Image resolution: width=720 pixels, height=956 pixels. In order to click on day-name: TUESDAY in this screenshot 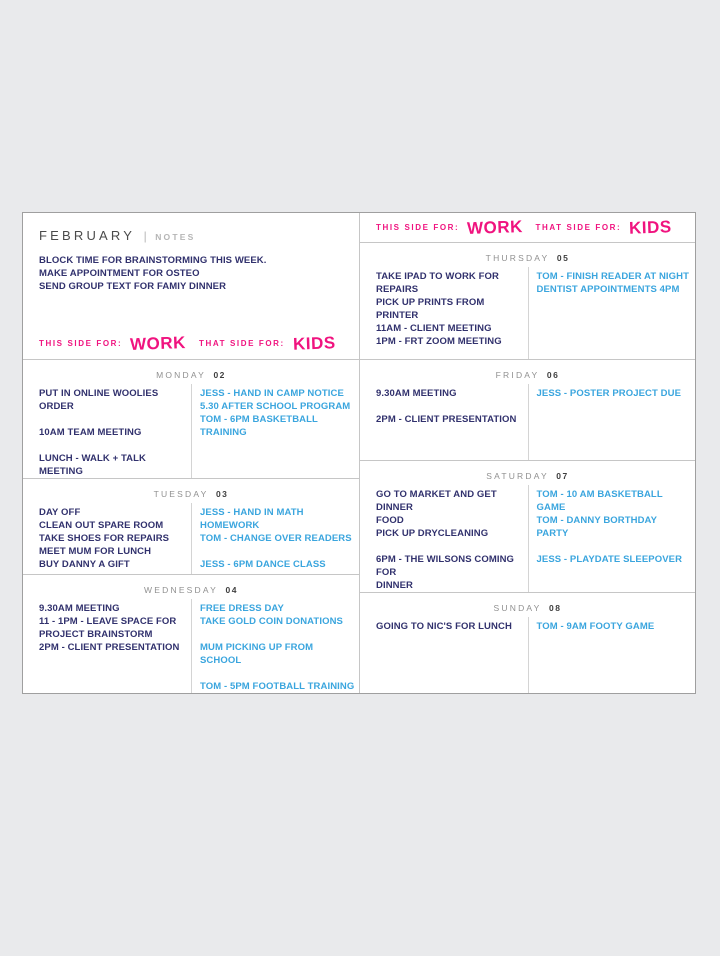, I will do `click(181, 494)`.